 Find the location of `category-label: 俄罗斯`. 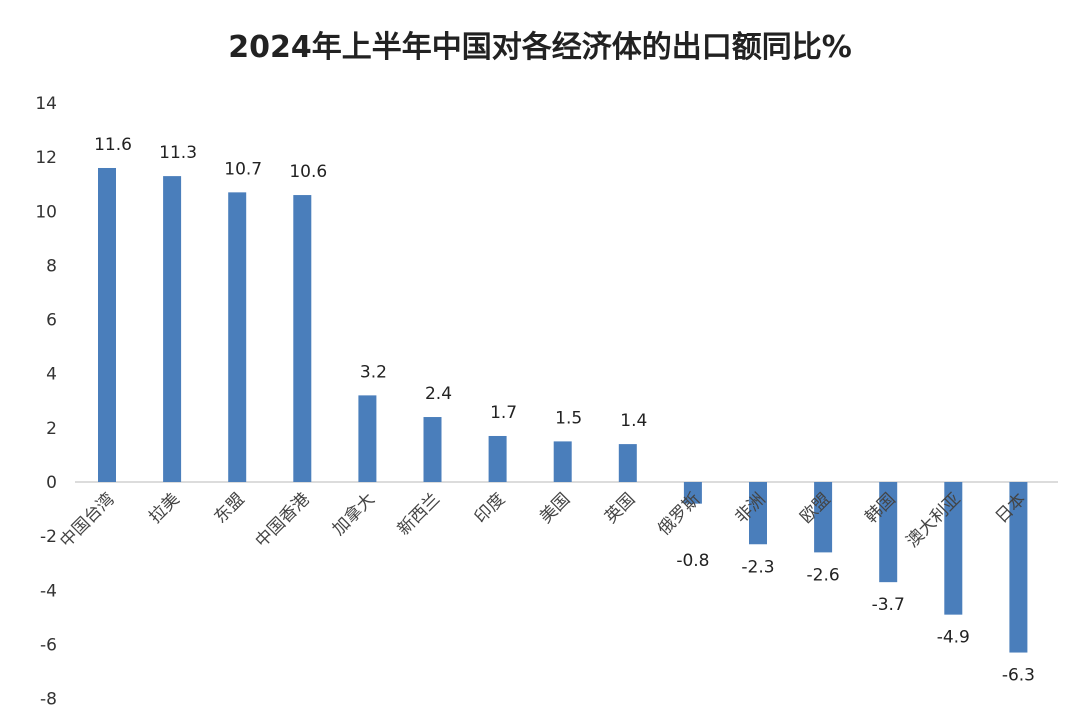

category-label: 俄罗斯 is located at coordinates (679, 514).